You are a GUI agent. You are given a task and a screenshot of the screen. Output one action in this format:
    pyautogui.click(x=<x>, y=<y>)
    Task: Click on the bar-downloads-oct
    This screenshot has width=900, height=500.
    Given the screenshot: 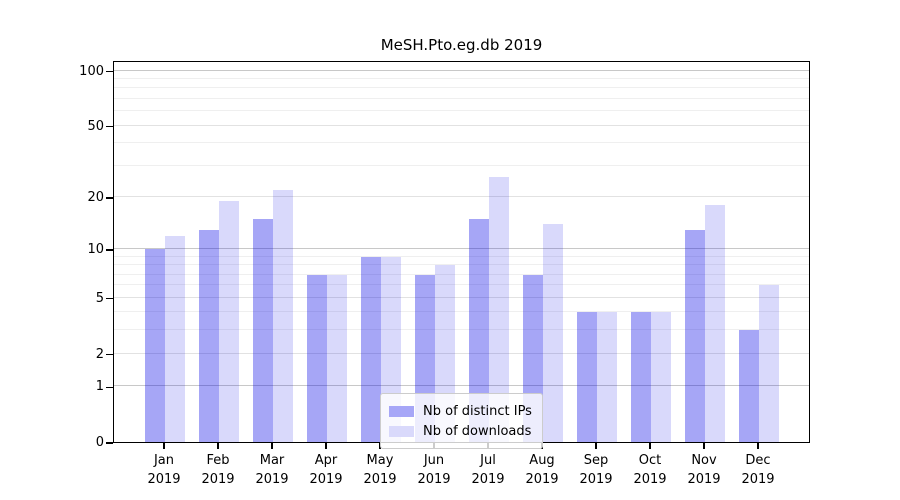 What is the action you would take?
    pyautogui.click(x=661, y=377)
    